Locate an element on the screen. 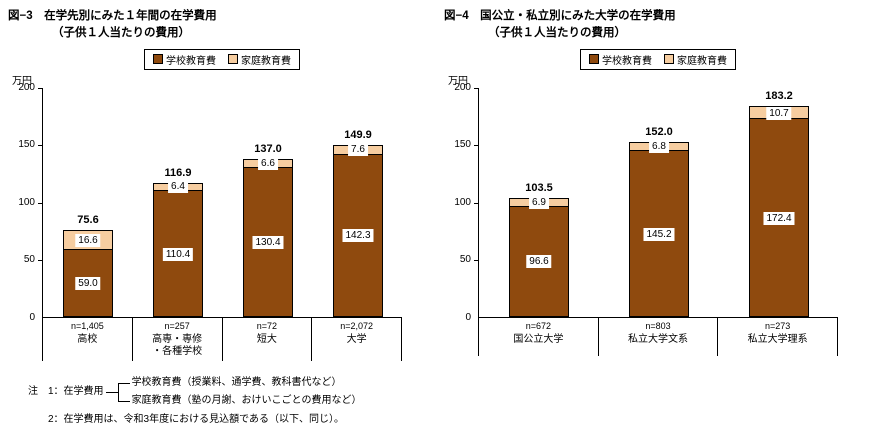 The image size is (870, 438). bar-slot: 183.2 172.4 10.7 is located at coordinates (779, 202).